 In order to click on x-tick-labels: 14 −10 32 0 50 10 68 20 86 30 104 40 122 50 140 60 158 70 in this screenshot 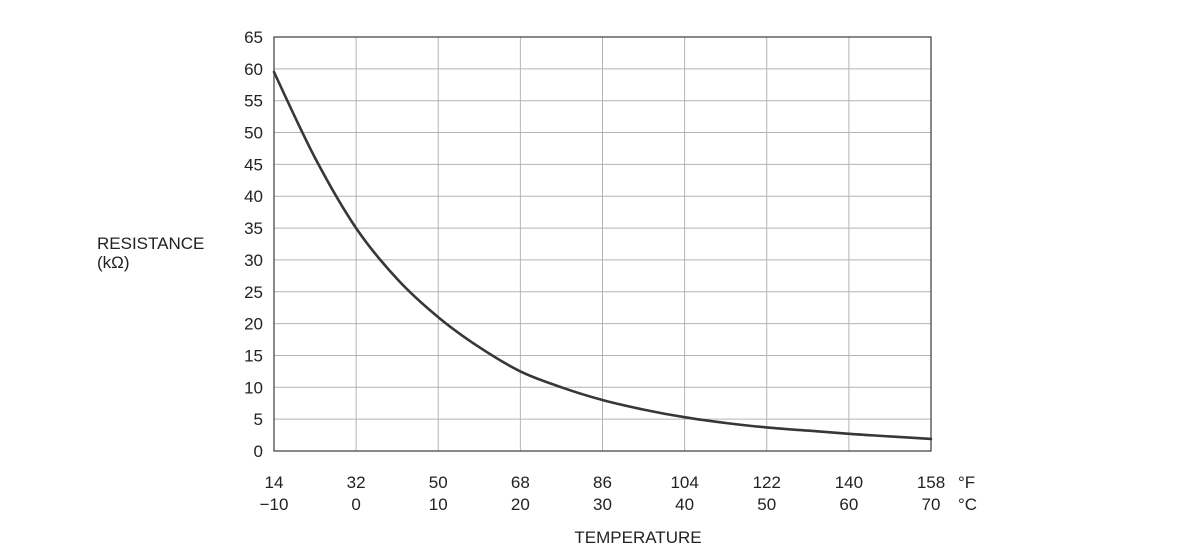, I will do `click(603, 493)`.